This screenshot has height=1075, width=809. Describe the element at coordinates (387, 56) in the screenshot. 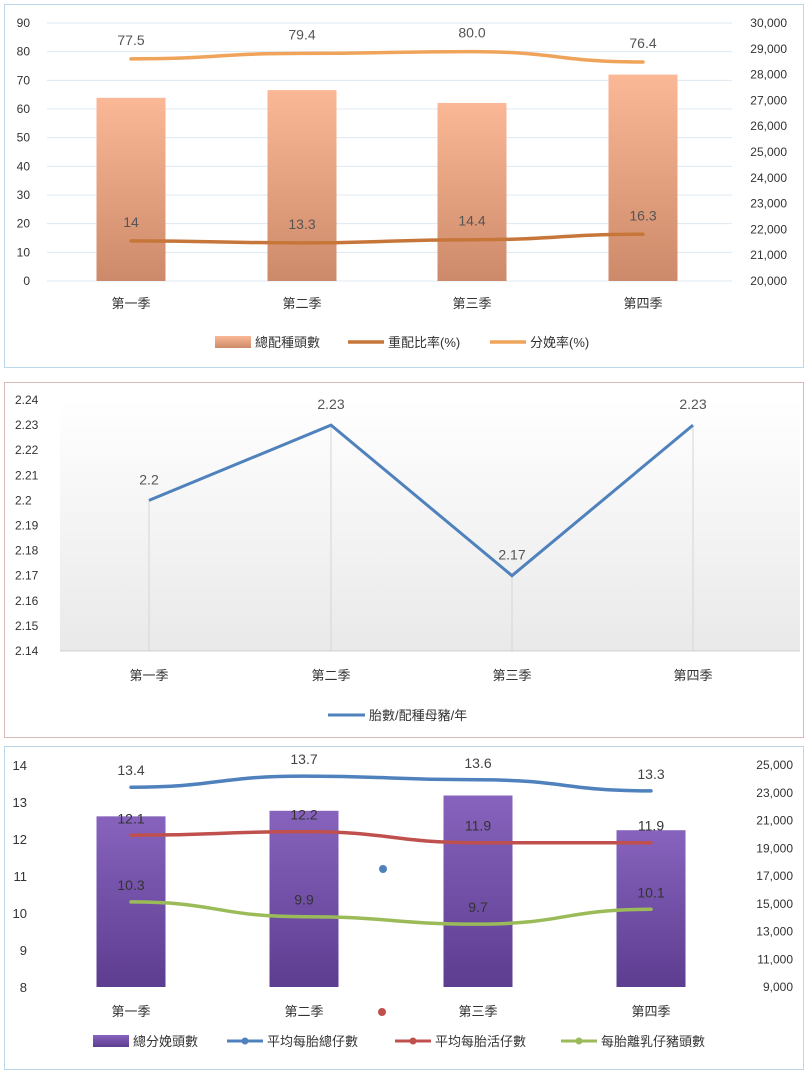

I see `farrowing-rate-line` at that location.